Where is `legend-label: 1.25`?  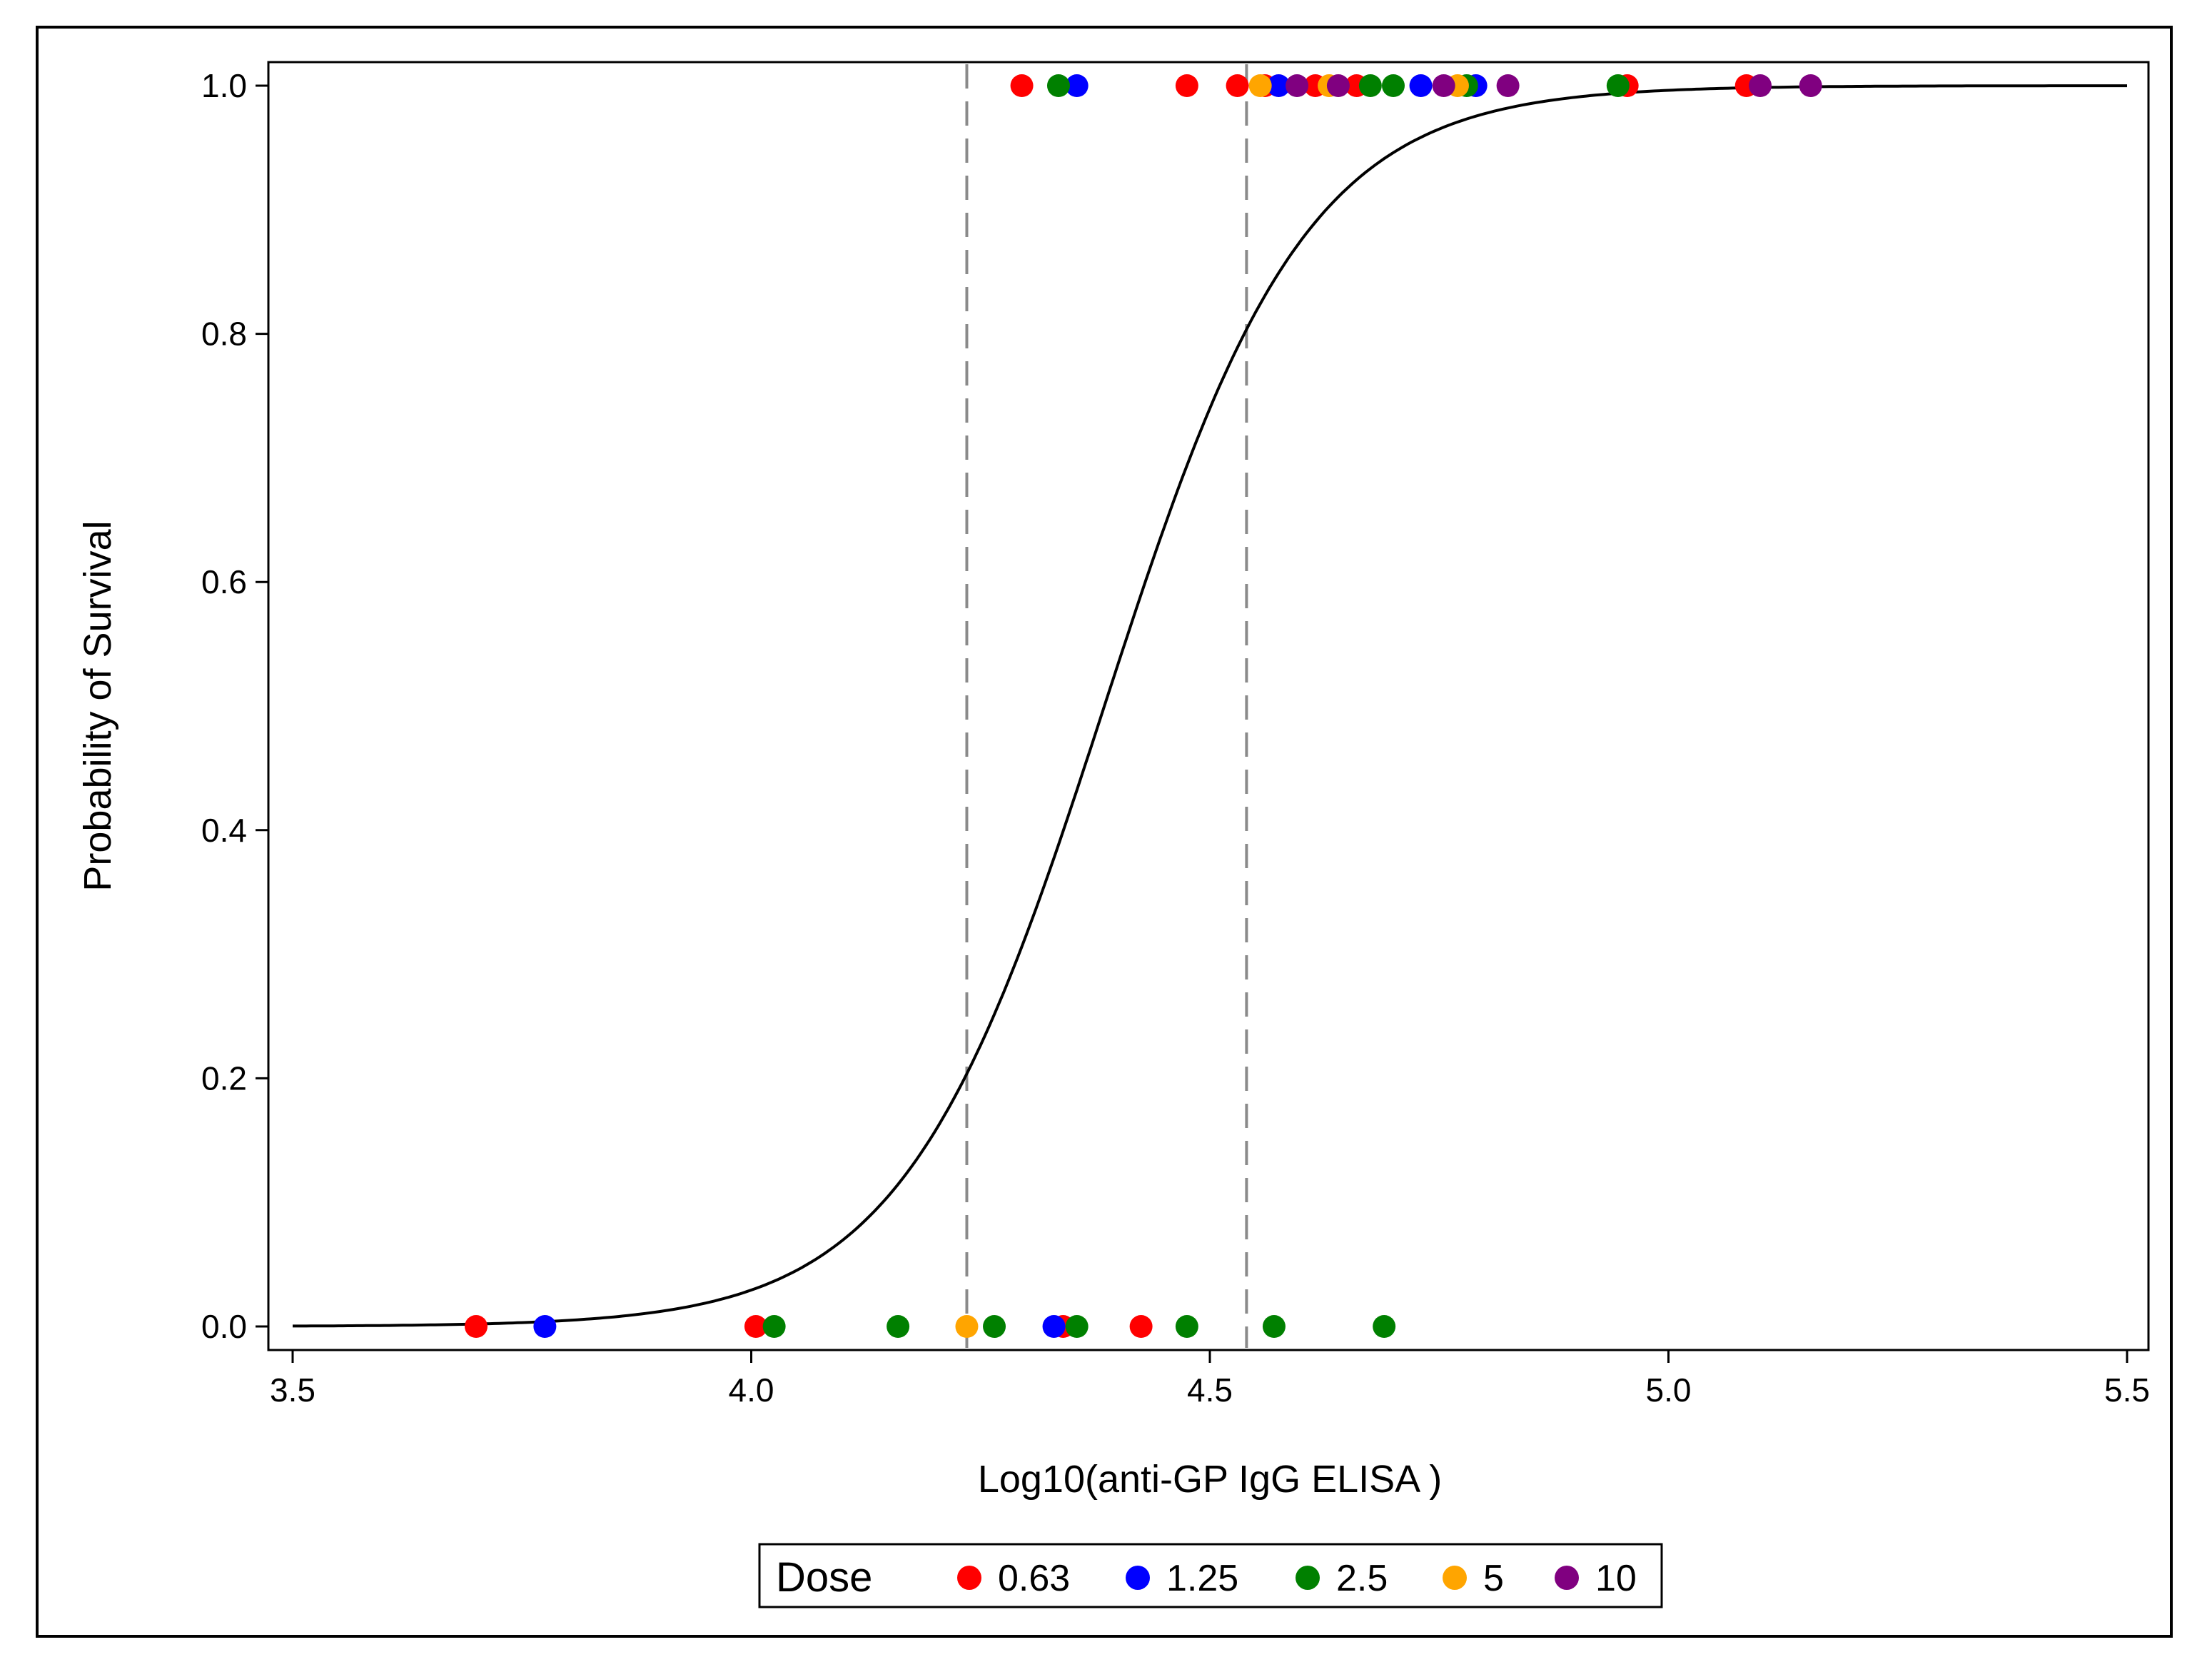
legend-label: 1.25 is located at coordinates (1202, 1578).